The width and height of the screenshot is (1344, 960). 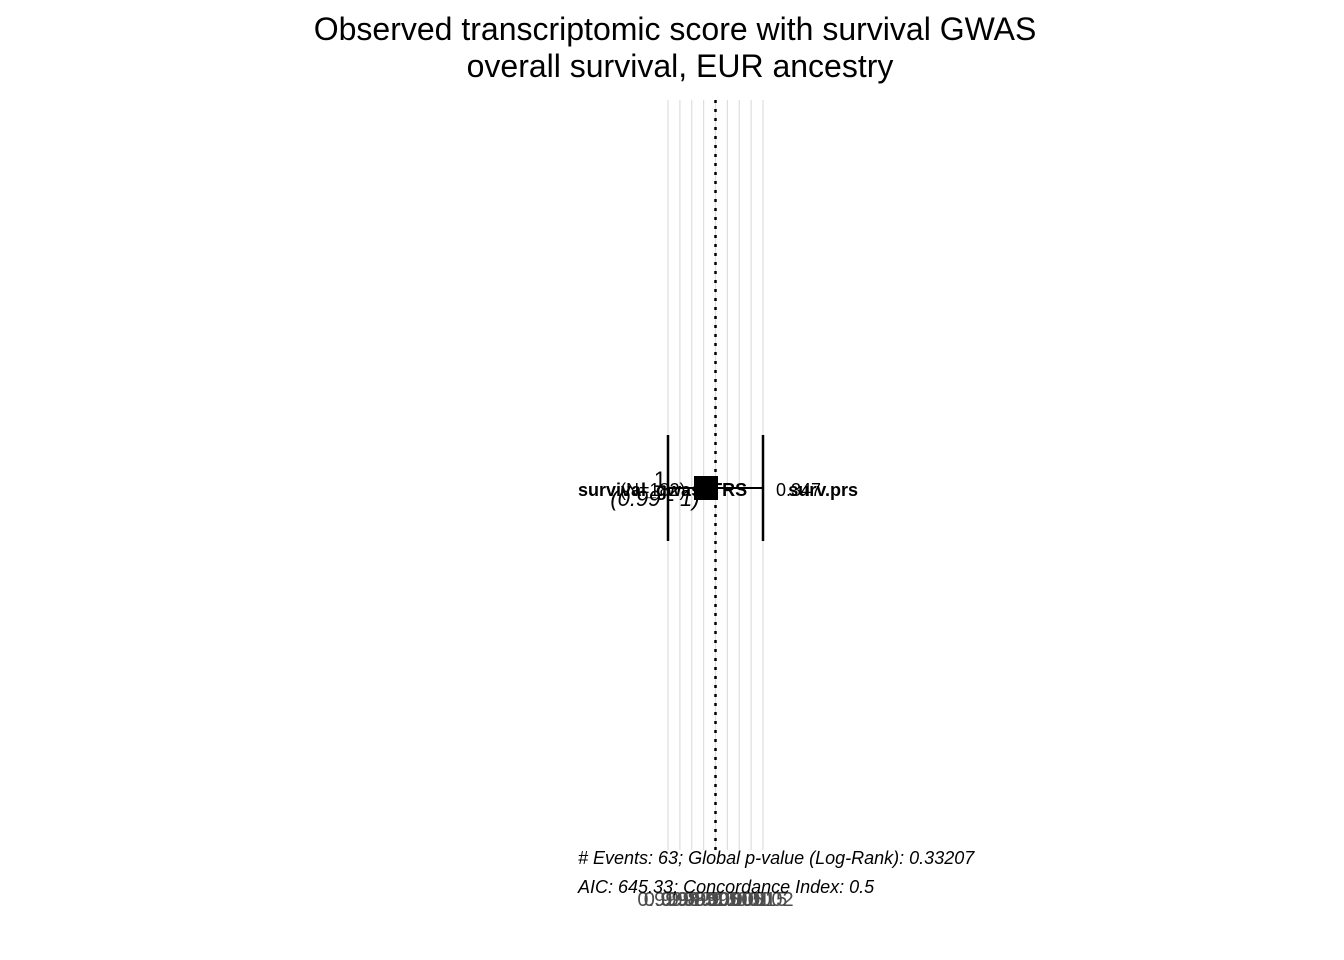 I want to click on x-tick-label: 0.99985, so click(x=680, y=900).